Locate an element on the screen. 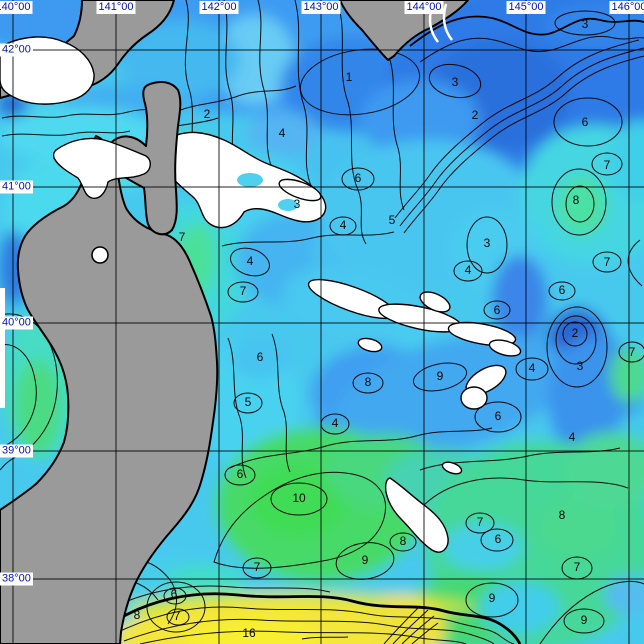 This screenshot has height=644, width=644. longitude-label: 144°00 is located at coordinates (424, 7).